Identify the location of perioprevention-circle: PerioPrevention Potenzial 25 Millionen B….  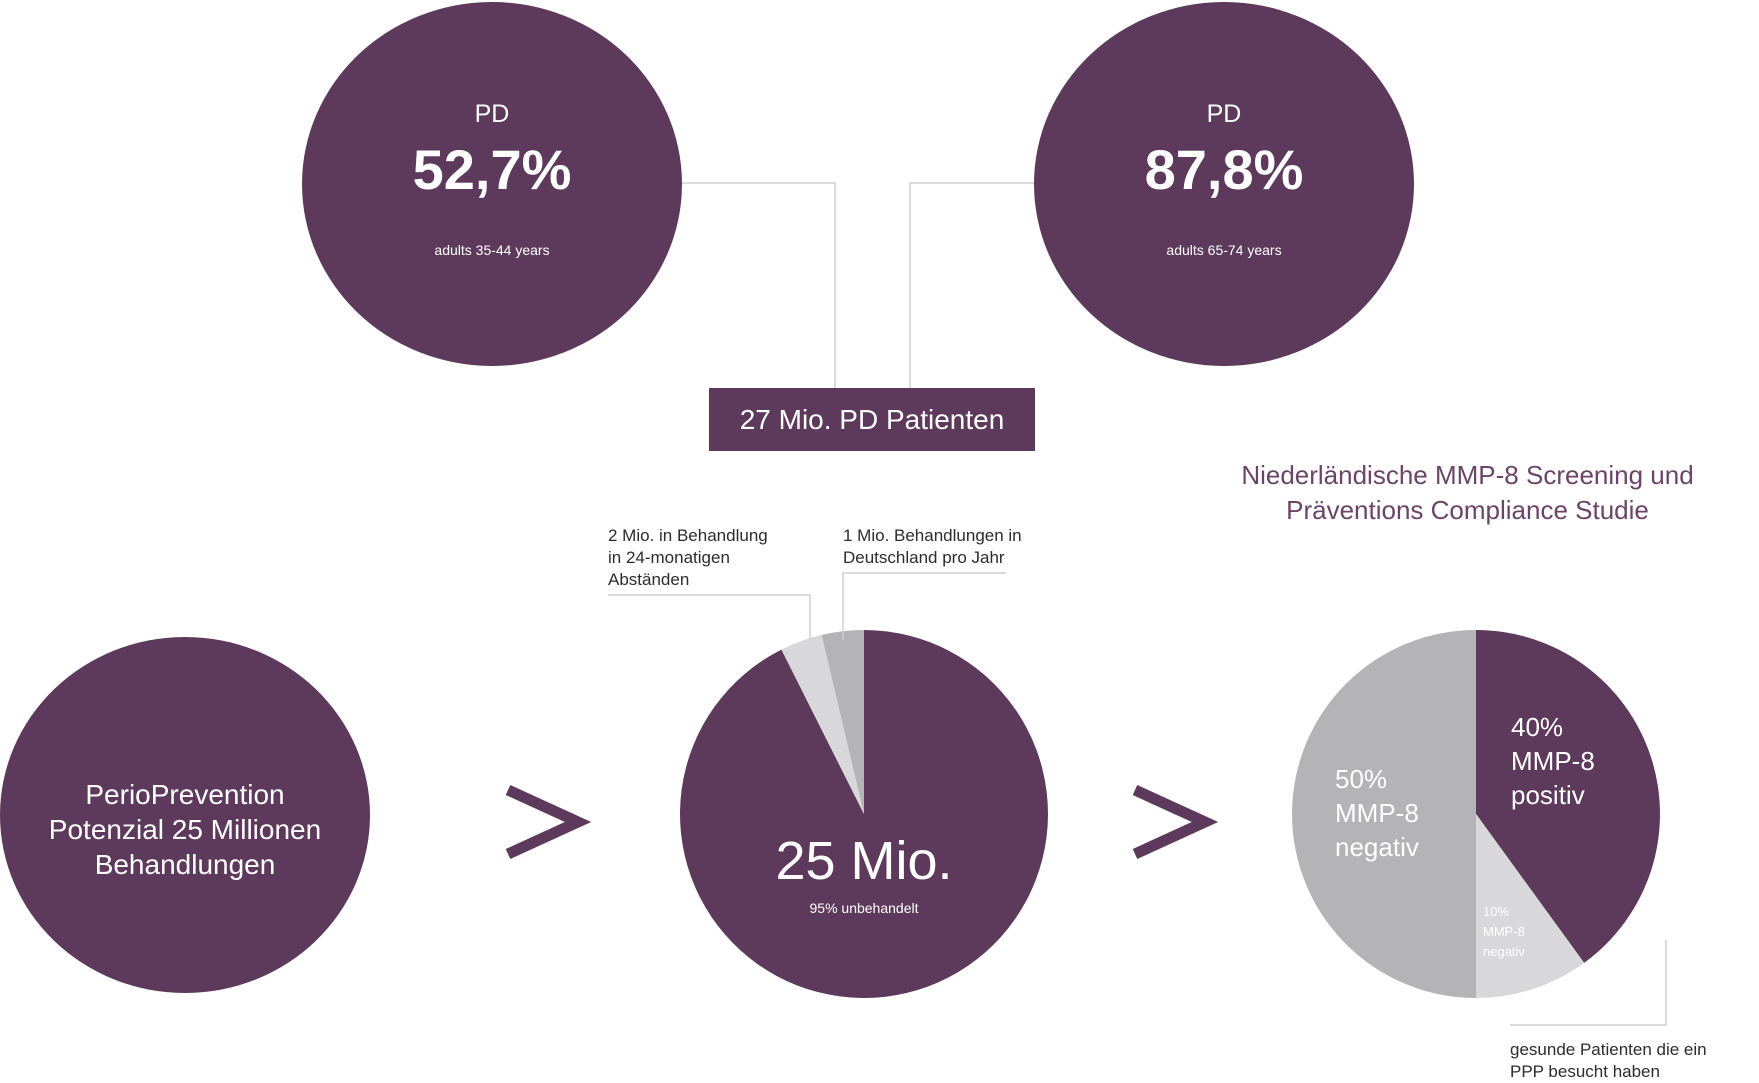
(185, 815).